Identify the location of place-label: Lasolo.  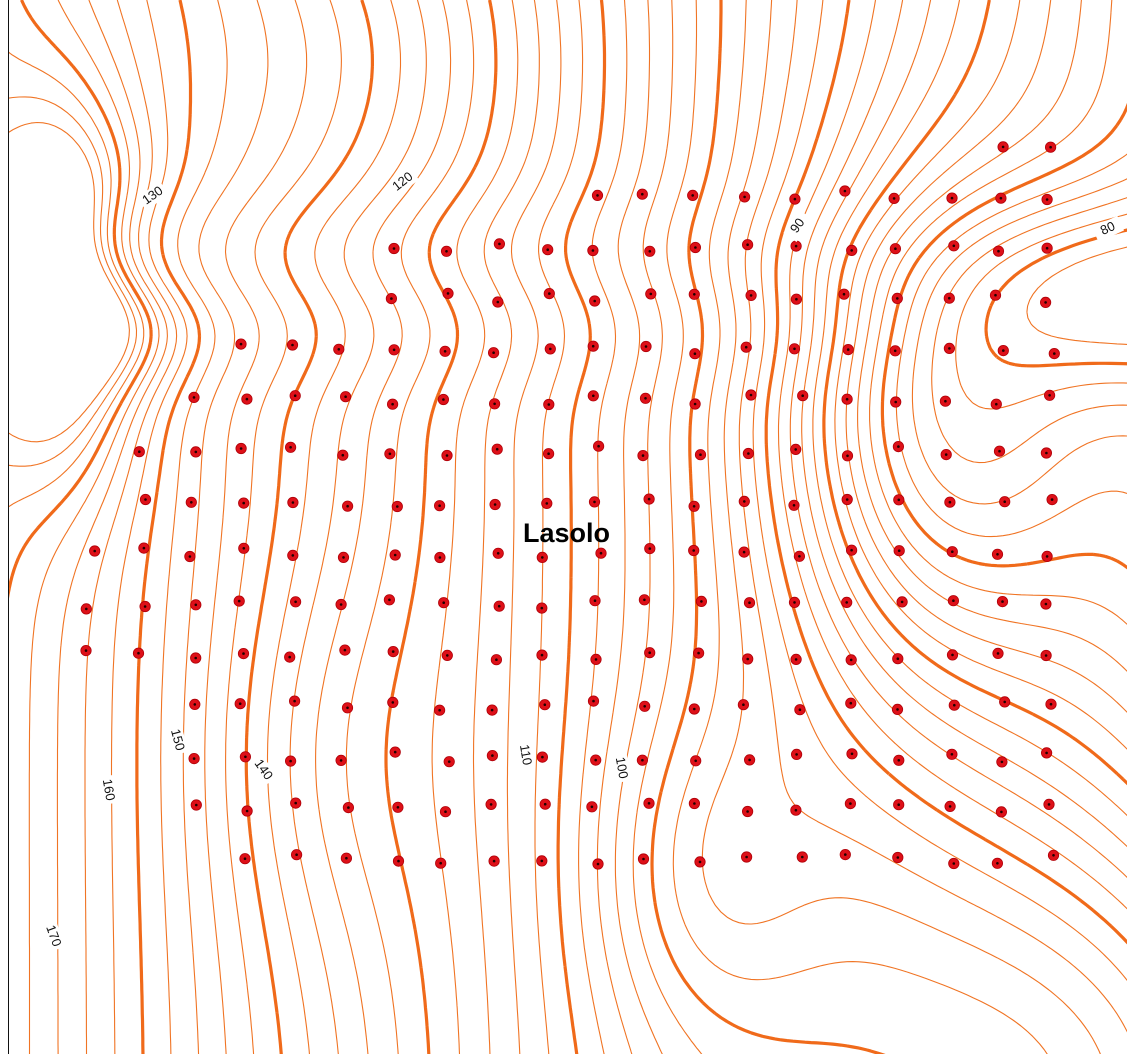
(566, 533).